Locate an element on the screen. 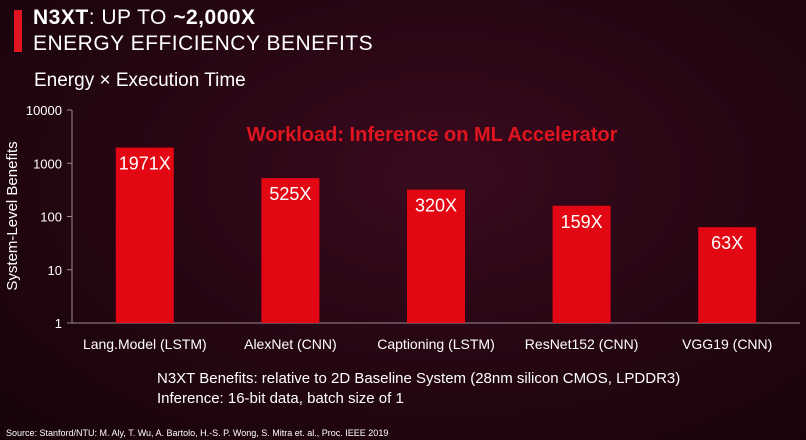 This screenshot has height=440, width=806. x-category-label: VGG19 (CNN) is located at coordinates (727, 344).